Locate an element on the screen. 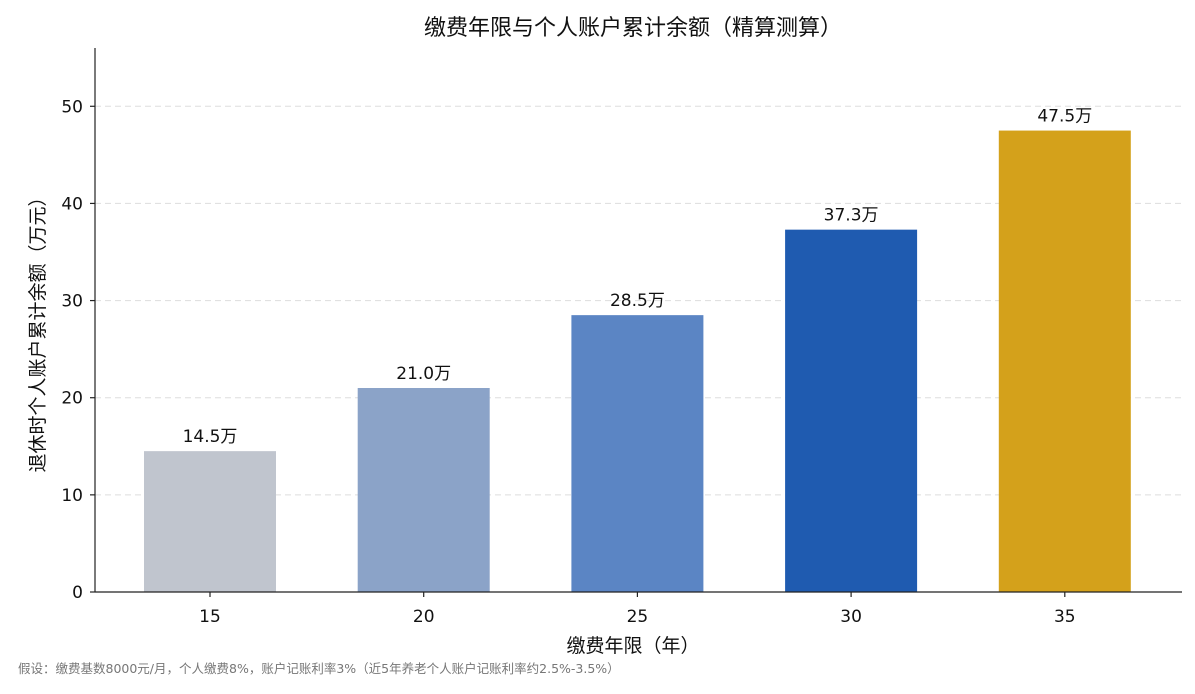 This screenshot has height=694, width=1195. data-label-20: 21.0万 is located at coordinates (423, 374).